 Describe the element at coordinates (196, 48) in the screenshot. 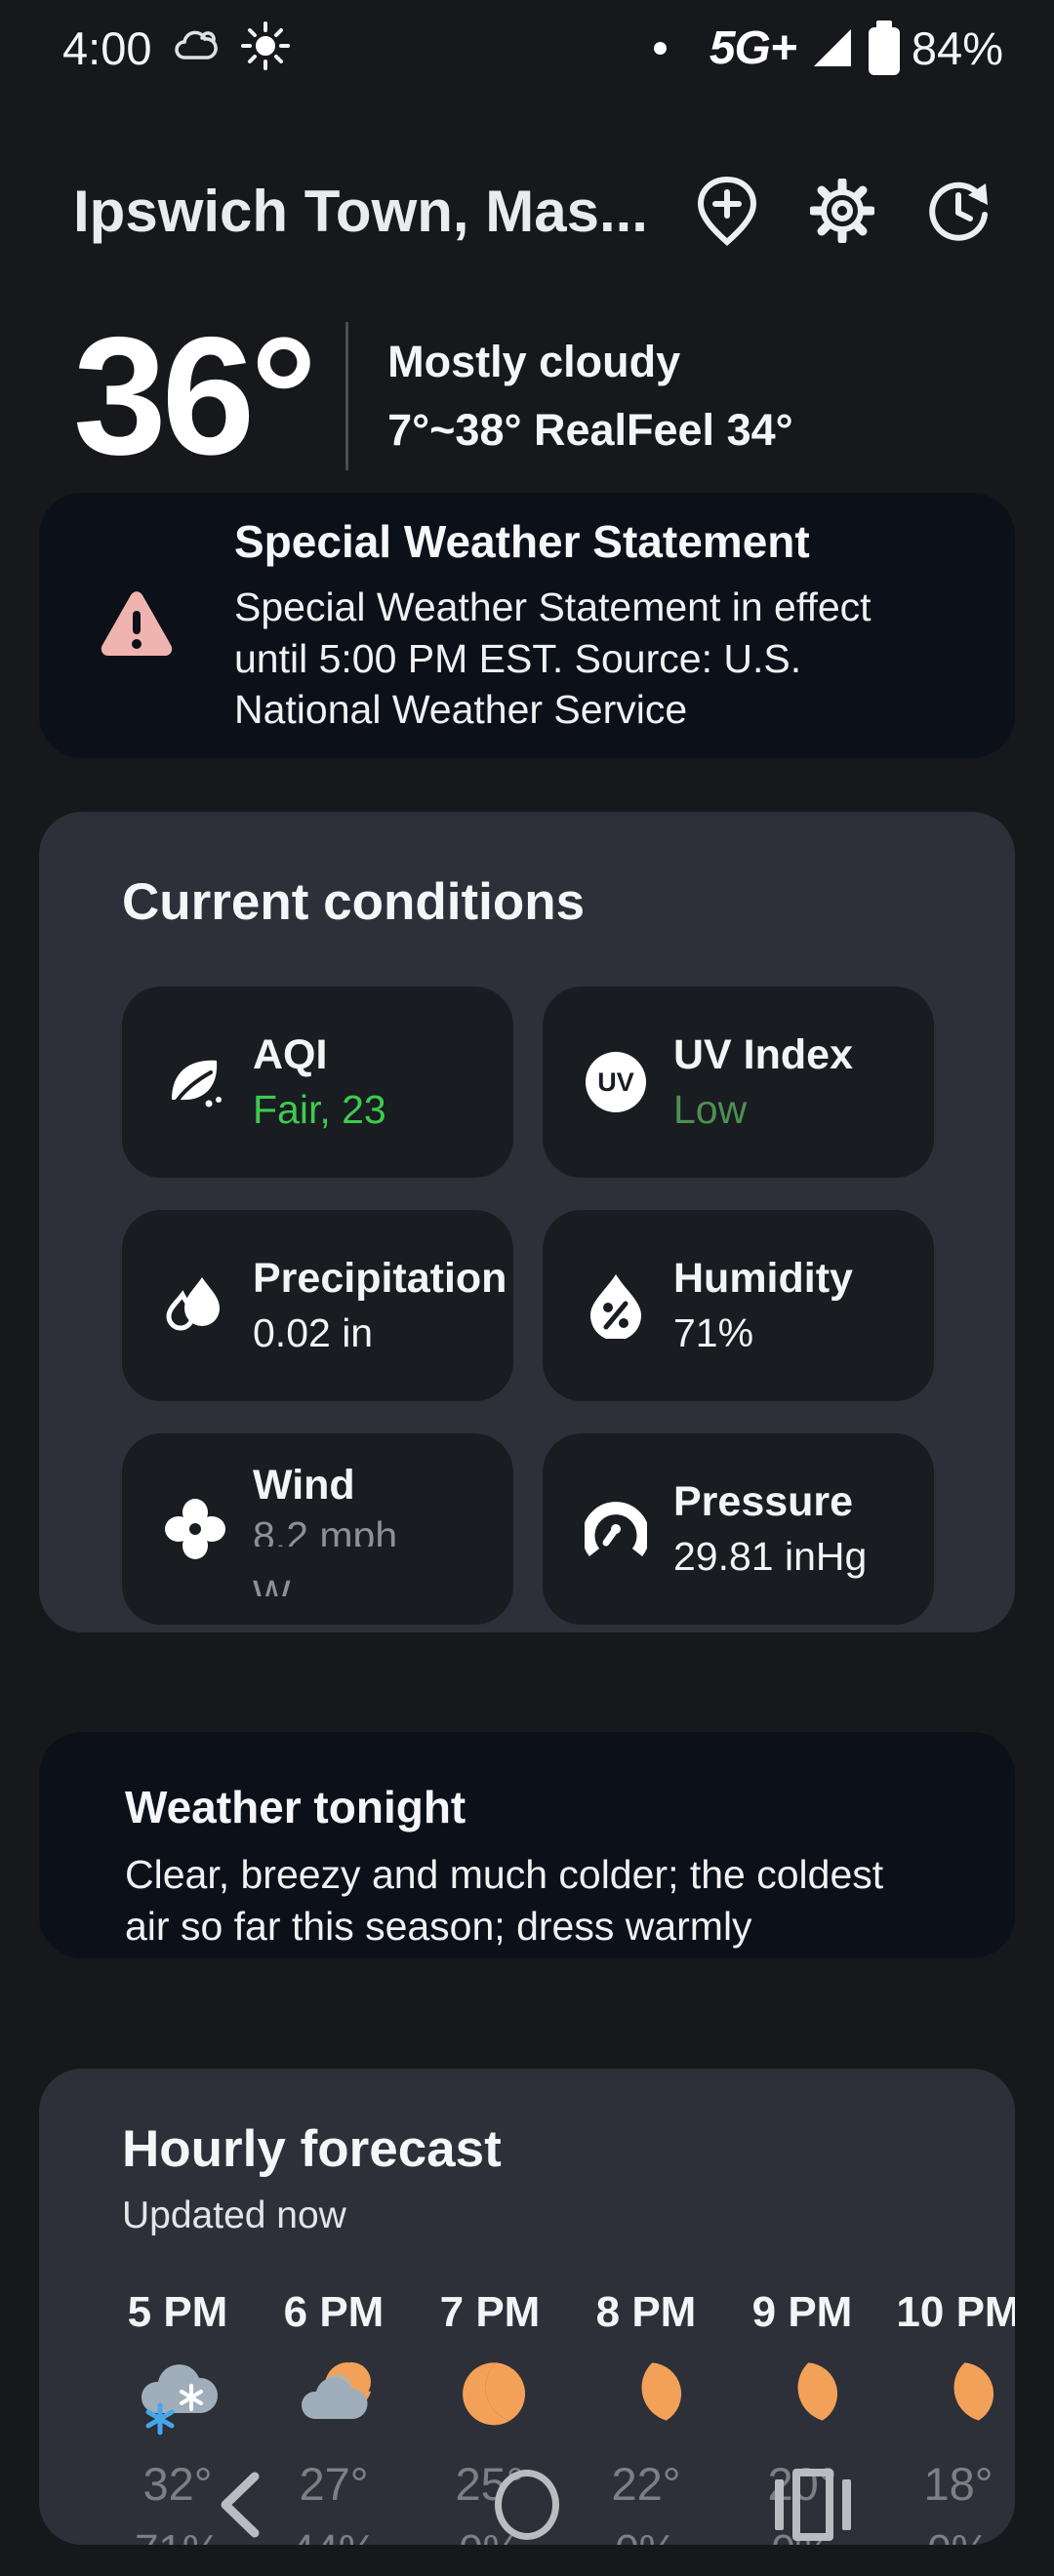

I see `cloud-notification-icon` at that location.